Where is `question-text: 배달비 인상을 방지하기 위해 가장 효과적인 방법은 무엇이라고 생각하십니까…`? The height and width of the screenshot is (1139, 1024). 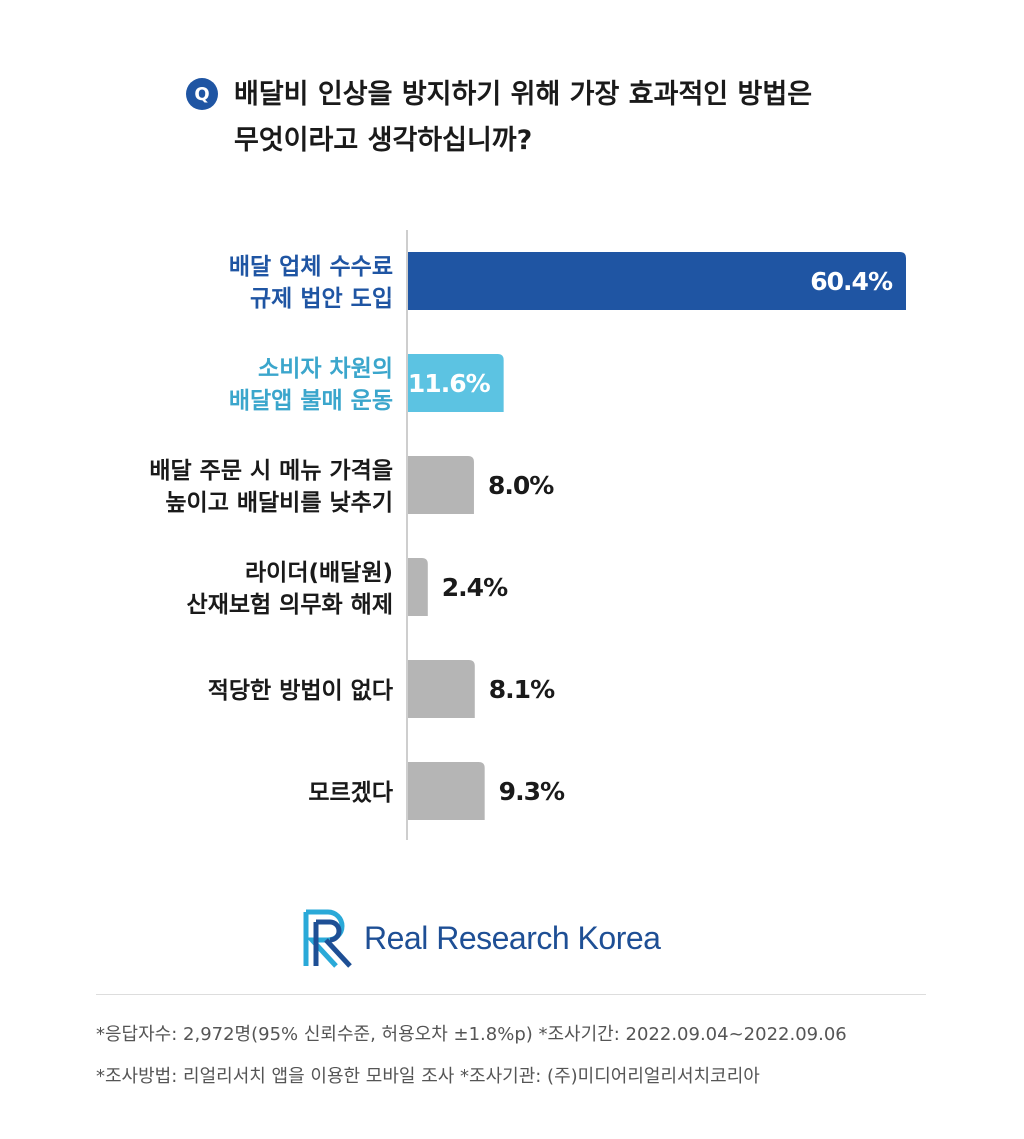 question-text: 배달비 인상을 방지하기 위해 가장 효과적인 방법은 무엇이라고 생각하십니까… is located at coordinates (523, 117).